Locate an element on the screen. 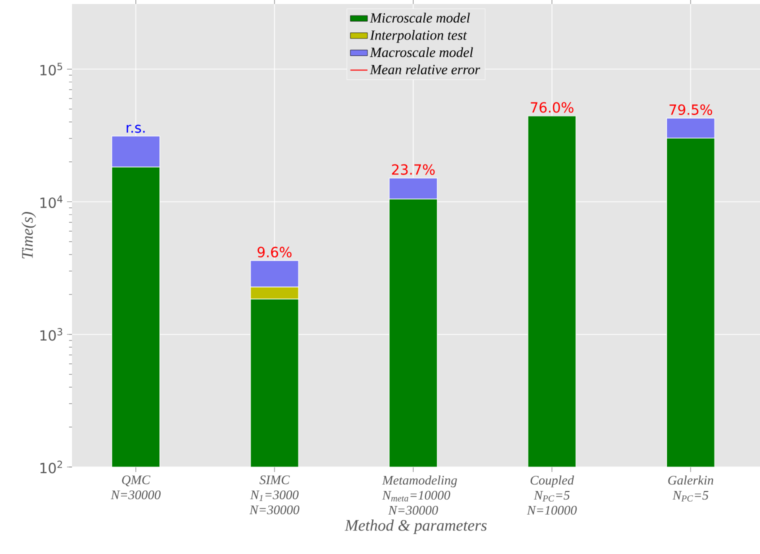  y-axis-title: Time(s) is located at coordinates (29, 235).